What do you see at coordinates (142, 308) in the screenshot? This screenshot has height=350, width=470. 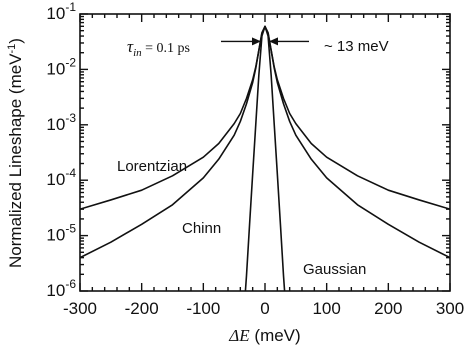 I see `x-tick-label: -200` at bounding box center [142, 308].